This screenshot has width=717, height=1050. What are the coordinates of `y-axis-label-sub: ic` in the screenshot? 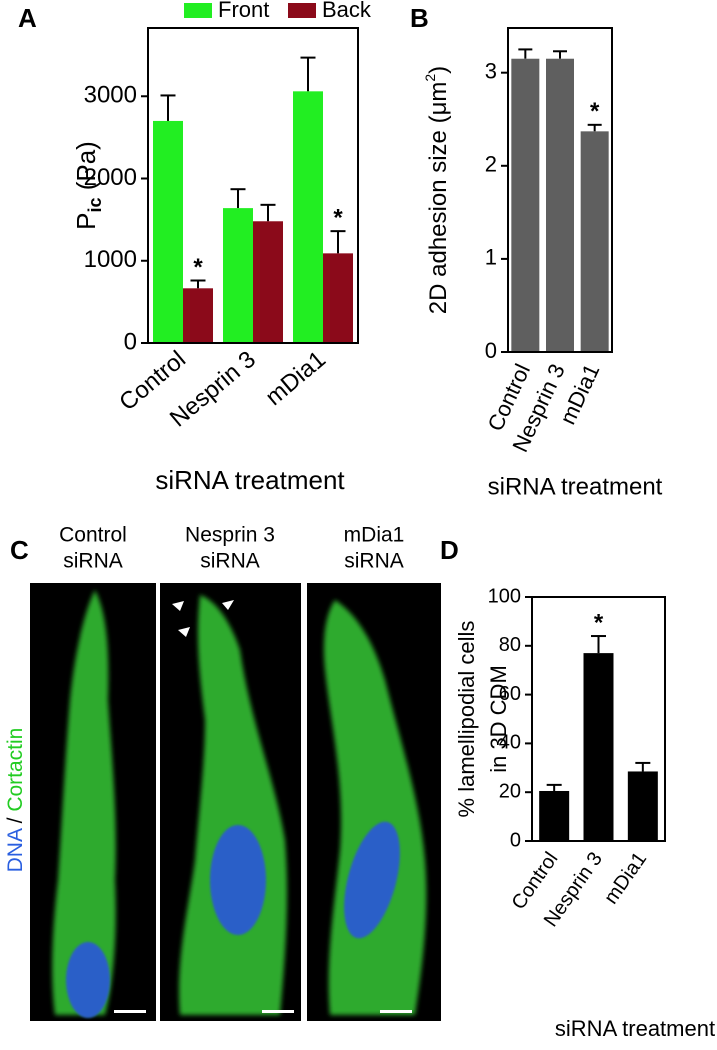 It's located at (95, 204).